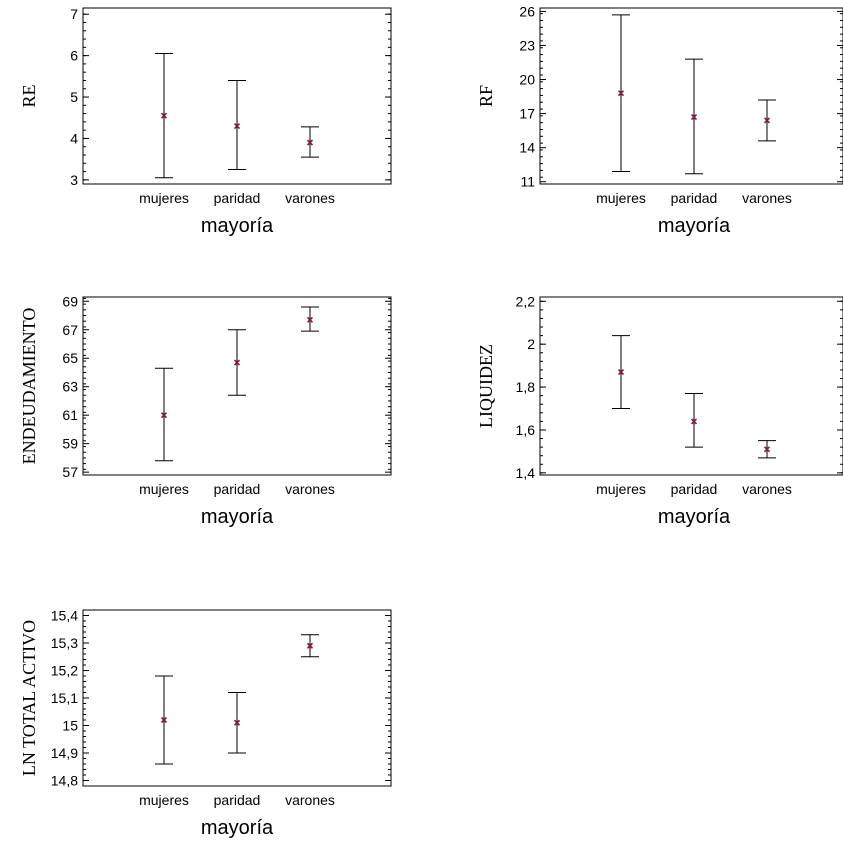 The width and height of the screenshot is (843, 843). I want to click on y-tick-label: 7, so click(74, 14).